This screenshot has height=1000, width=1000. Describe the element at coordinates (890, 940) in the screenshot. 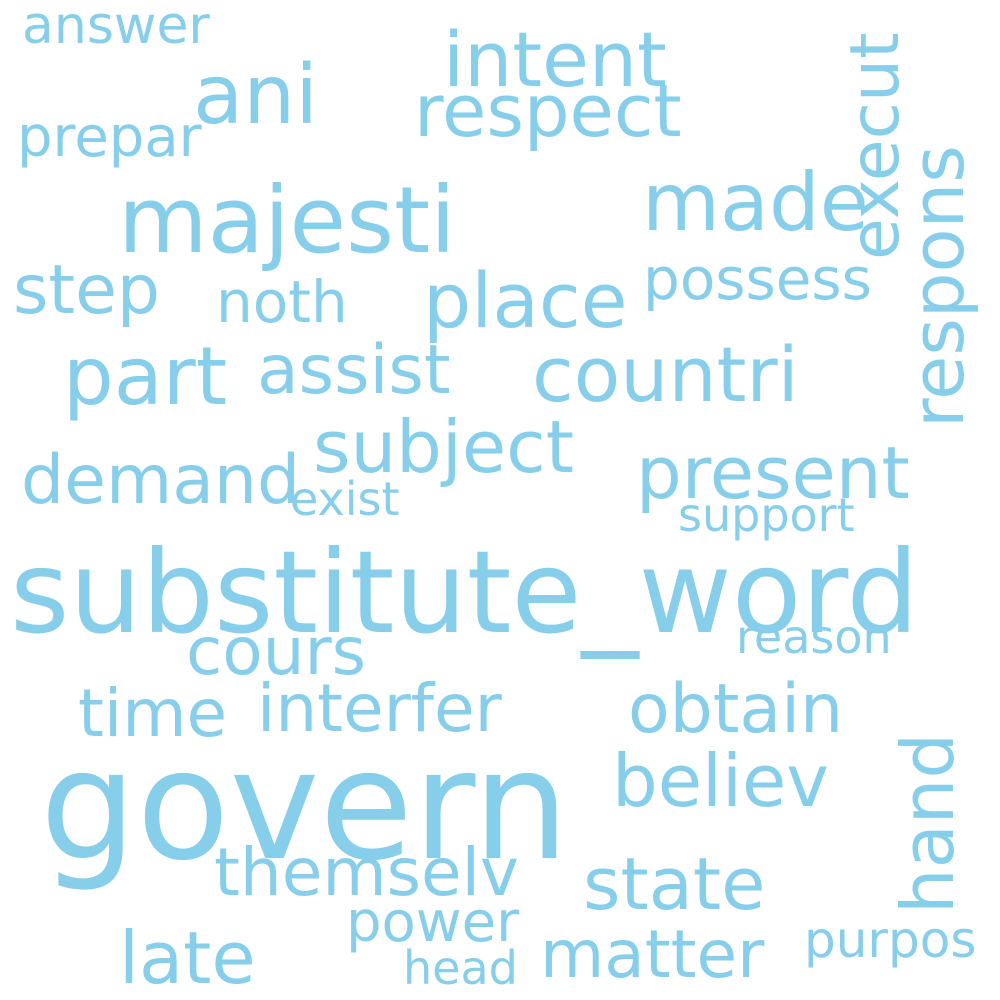

I see `word-purpos: purpos` at that location.